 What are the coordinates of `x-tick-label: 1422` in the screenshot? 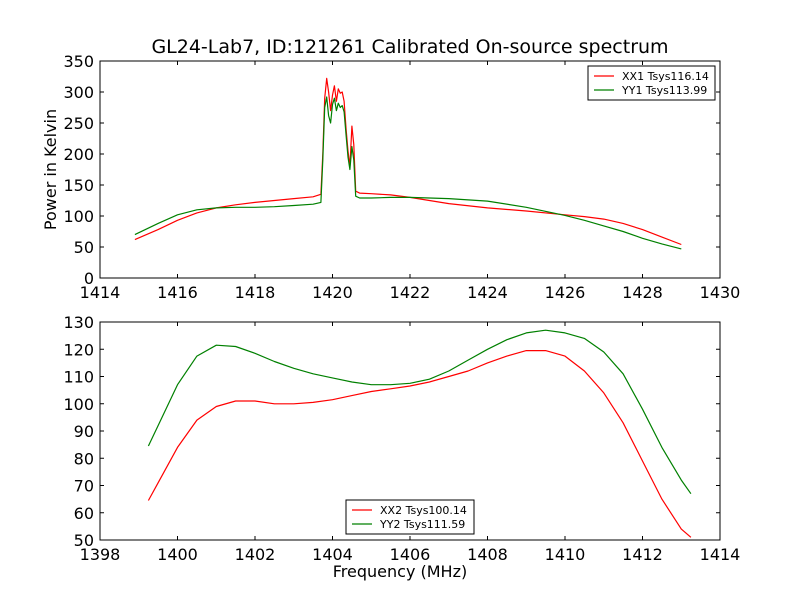 It's located at (410, 292).